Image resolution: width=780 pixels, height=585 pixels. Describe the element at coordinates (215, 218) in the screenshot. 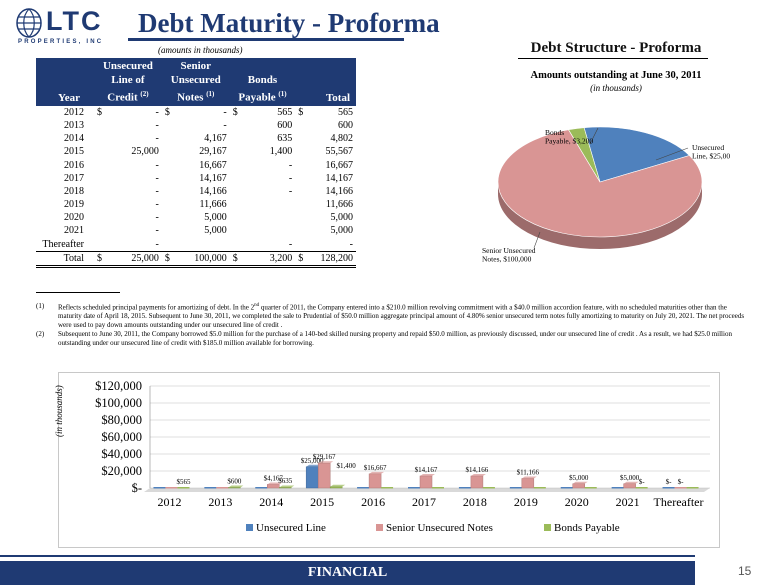

I see `senior-notes-cell: 5,000` at that location.